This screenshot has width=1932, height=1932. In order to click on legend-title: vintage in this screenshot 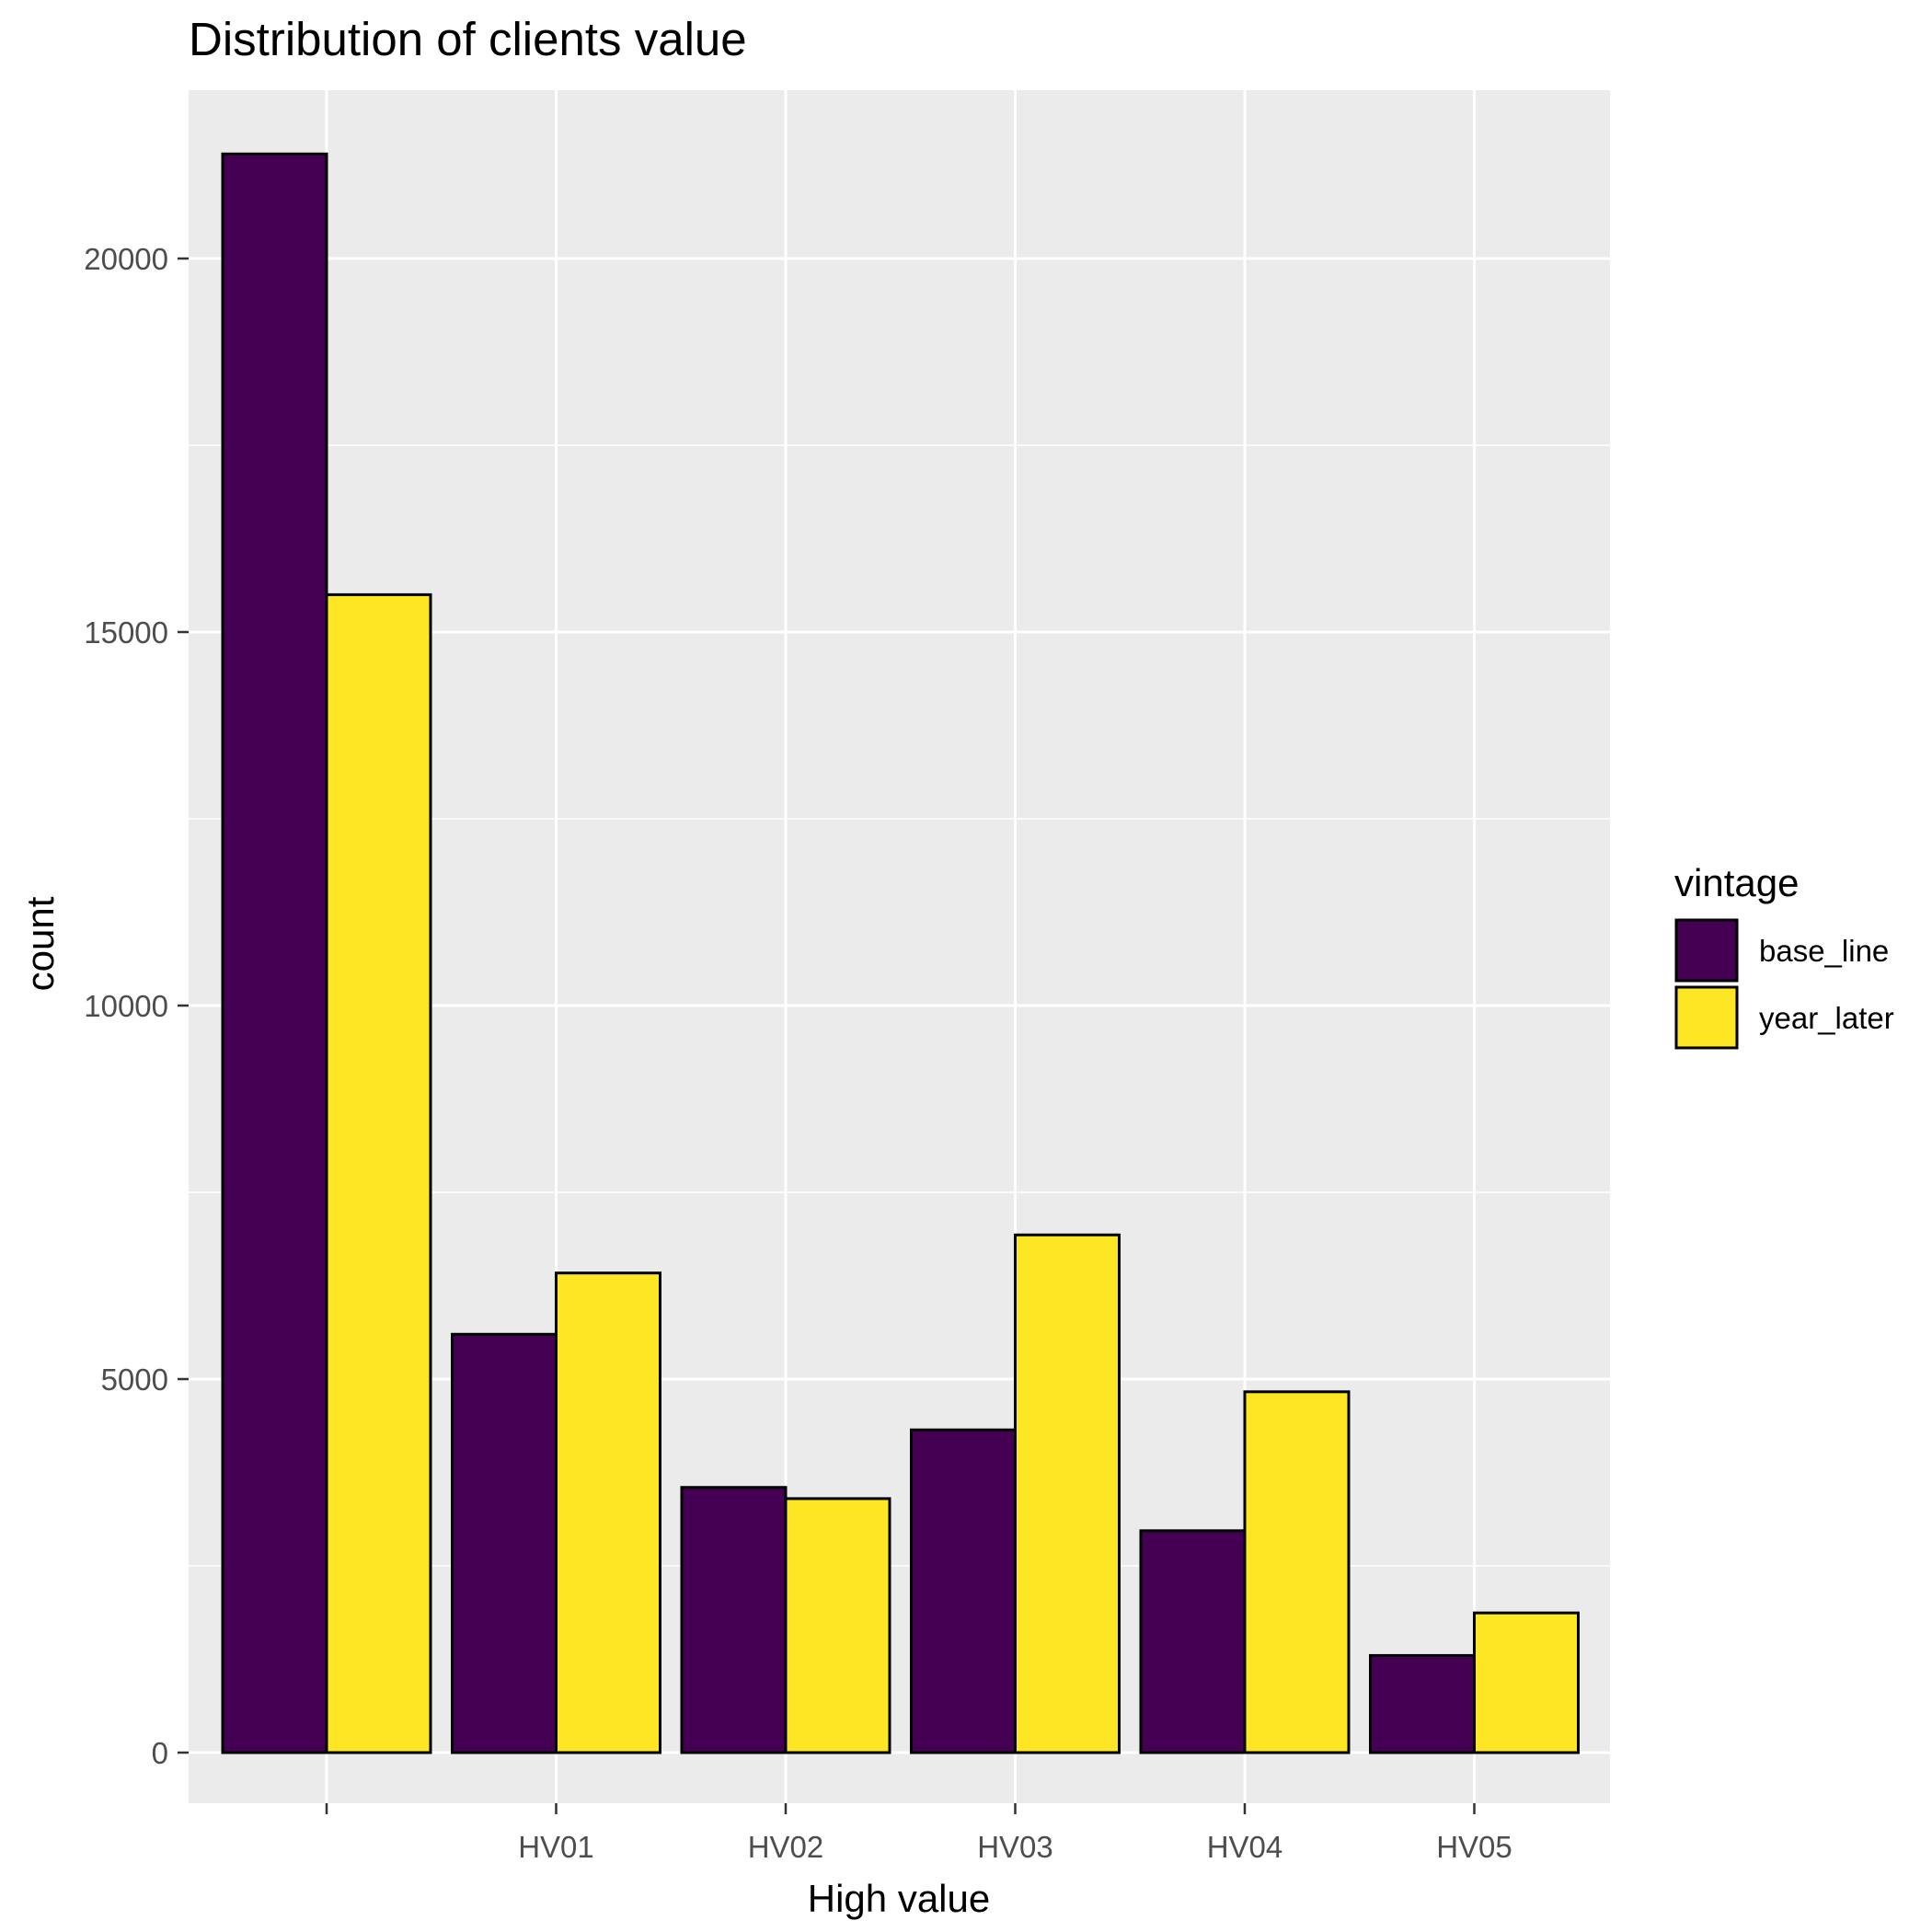, I will do `click(1736, 882)`.